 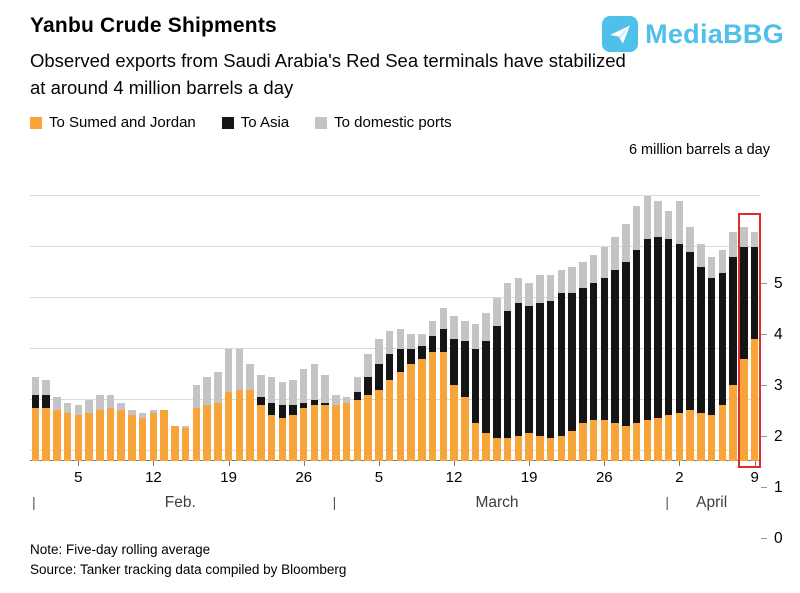 I want to click on y-axis-label: 5, so click(x=778, y=283).